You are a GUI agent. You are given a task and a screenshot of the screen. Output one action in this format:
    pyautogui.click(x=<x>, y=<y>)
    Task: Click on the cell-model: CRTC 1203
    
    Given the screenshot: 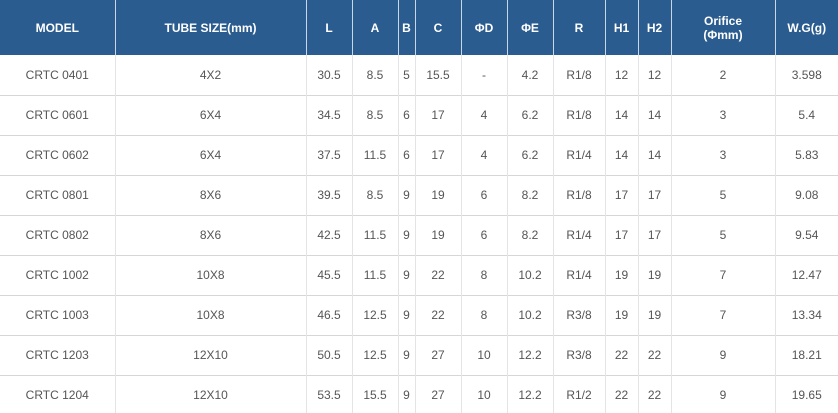 What is the action you would take?
    pyautogui.click(x=58, y=354)
    